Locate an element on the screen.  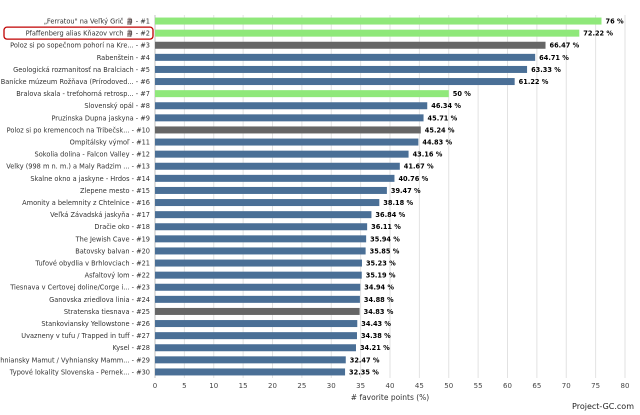
value-label: 41.67 % is located at coordinates (419, 167).